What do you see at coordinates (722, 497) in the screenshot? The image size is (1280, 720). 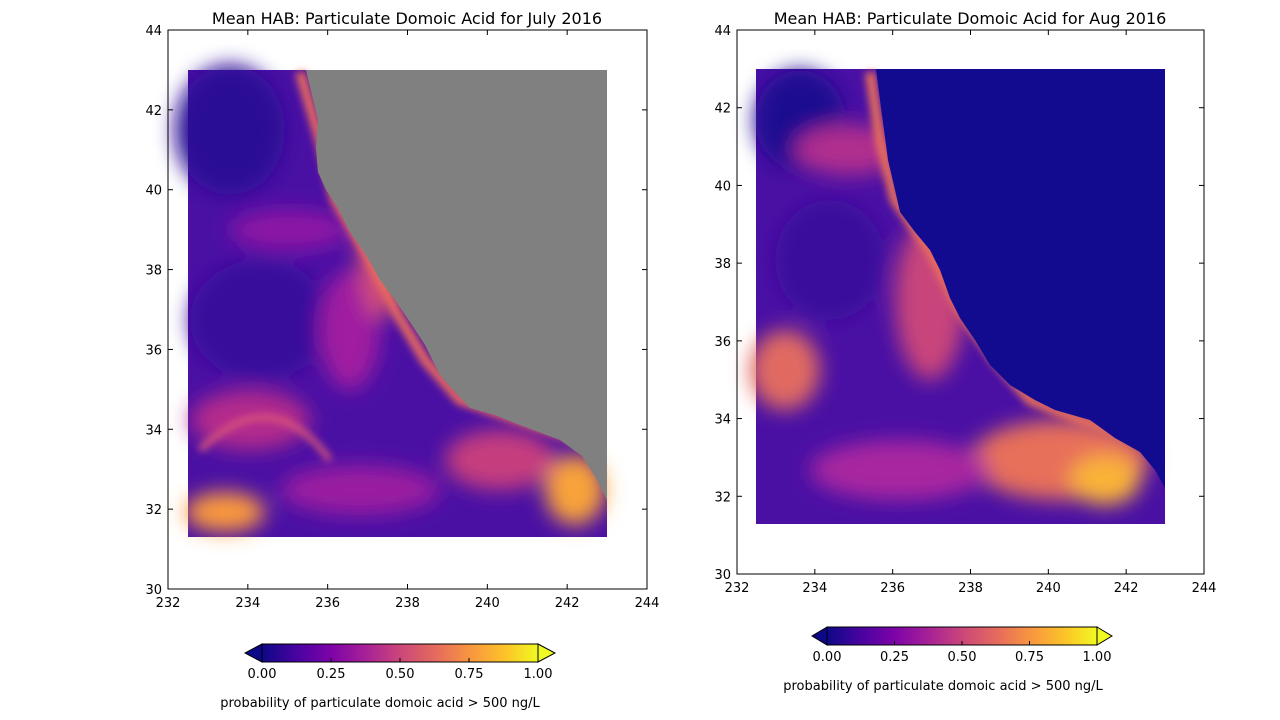 I see `chart-aug-ytick-label: 32` at bounding box center [722, 497].